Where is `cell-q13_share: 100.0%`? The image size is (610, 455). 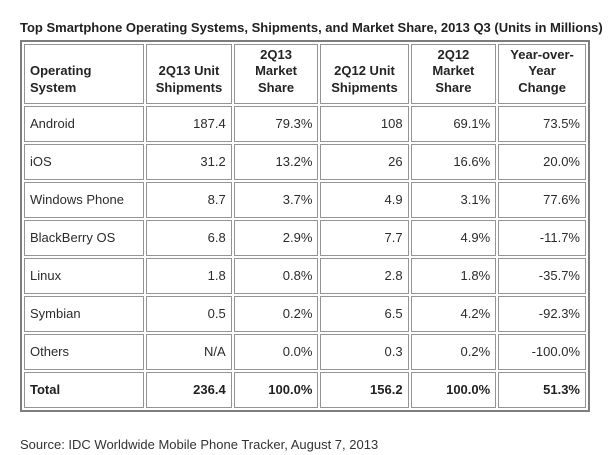
cell-q13_share: 100.0% is located at coordinates (276, 389).